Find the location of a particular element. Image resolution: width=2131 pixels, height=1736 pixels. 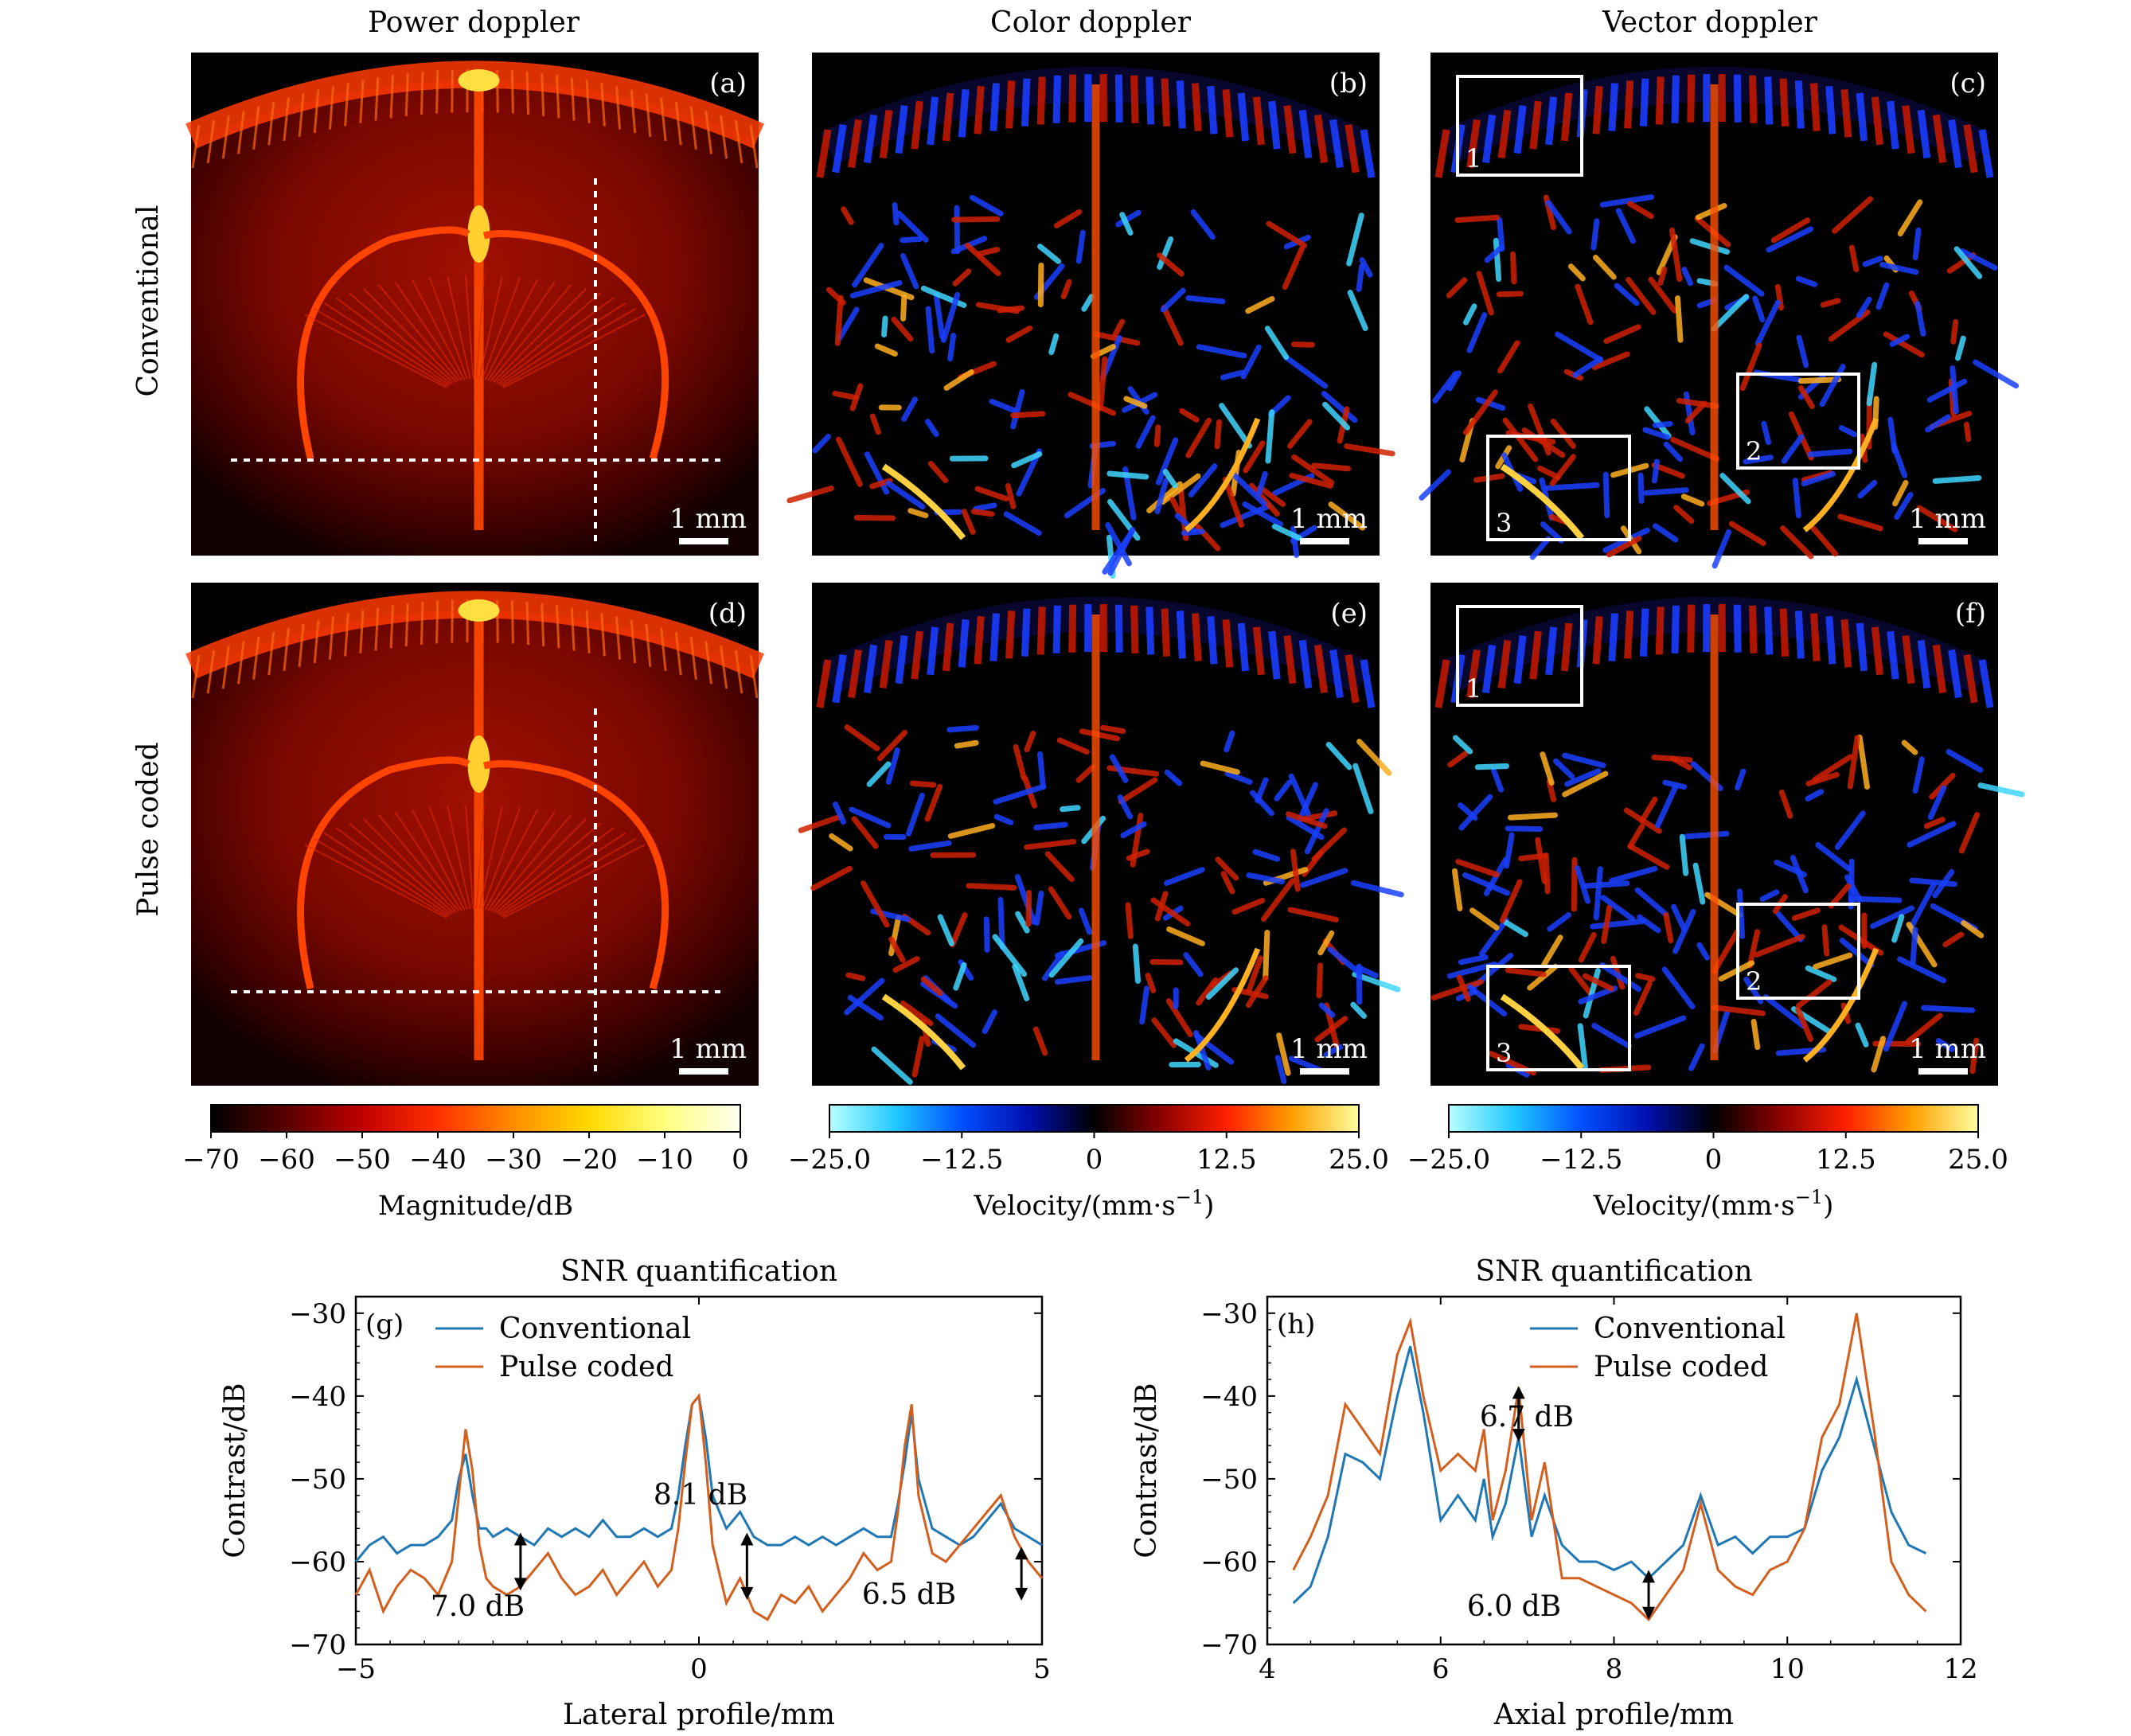

scale-bar is located at coordinates (1943, 1071).